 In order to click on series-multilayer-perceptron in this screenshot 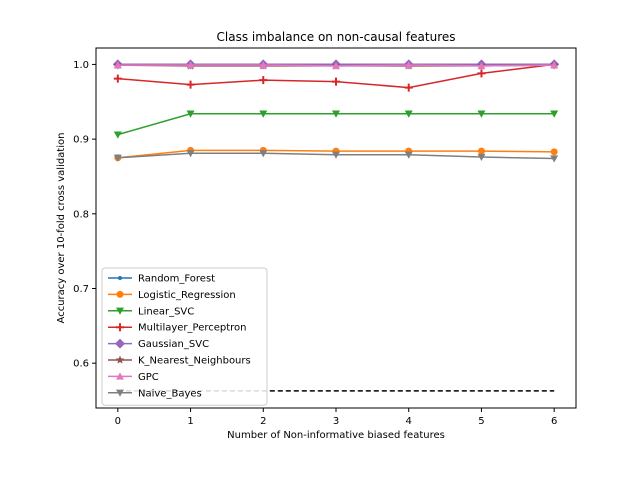, I will do `click(336, 76)`.